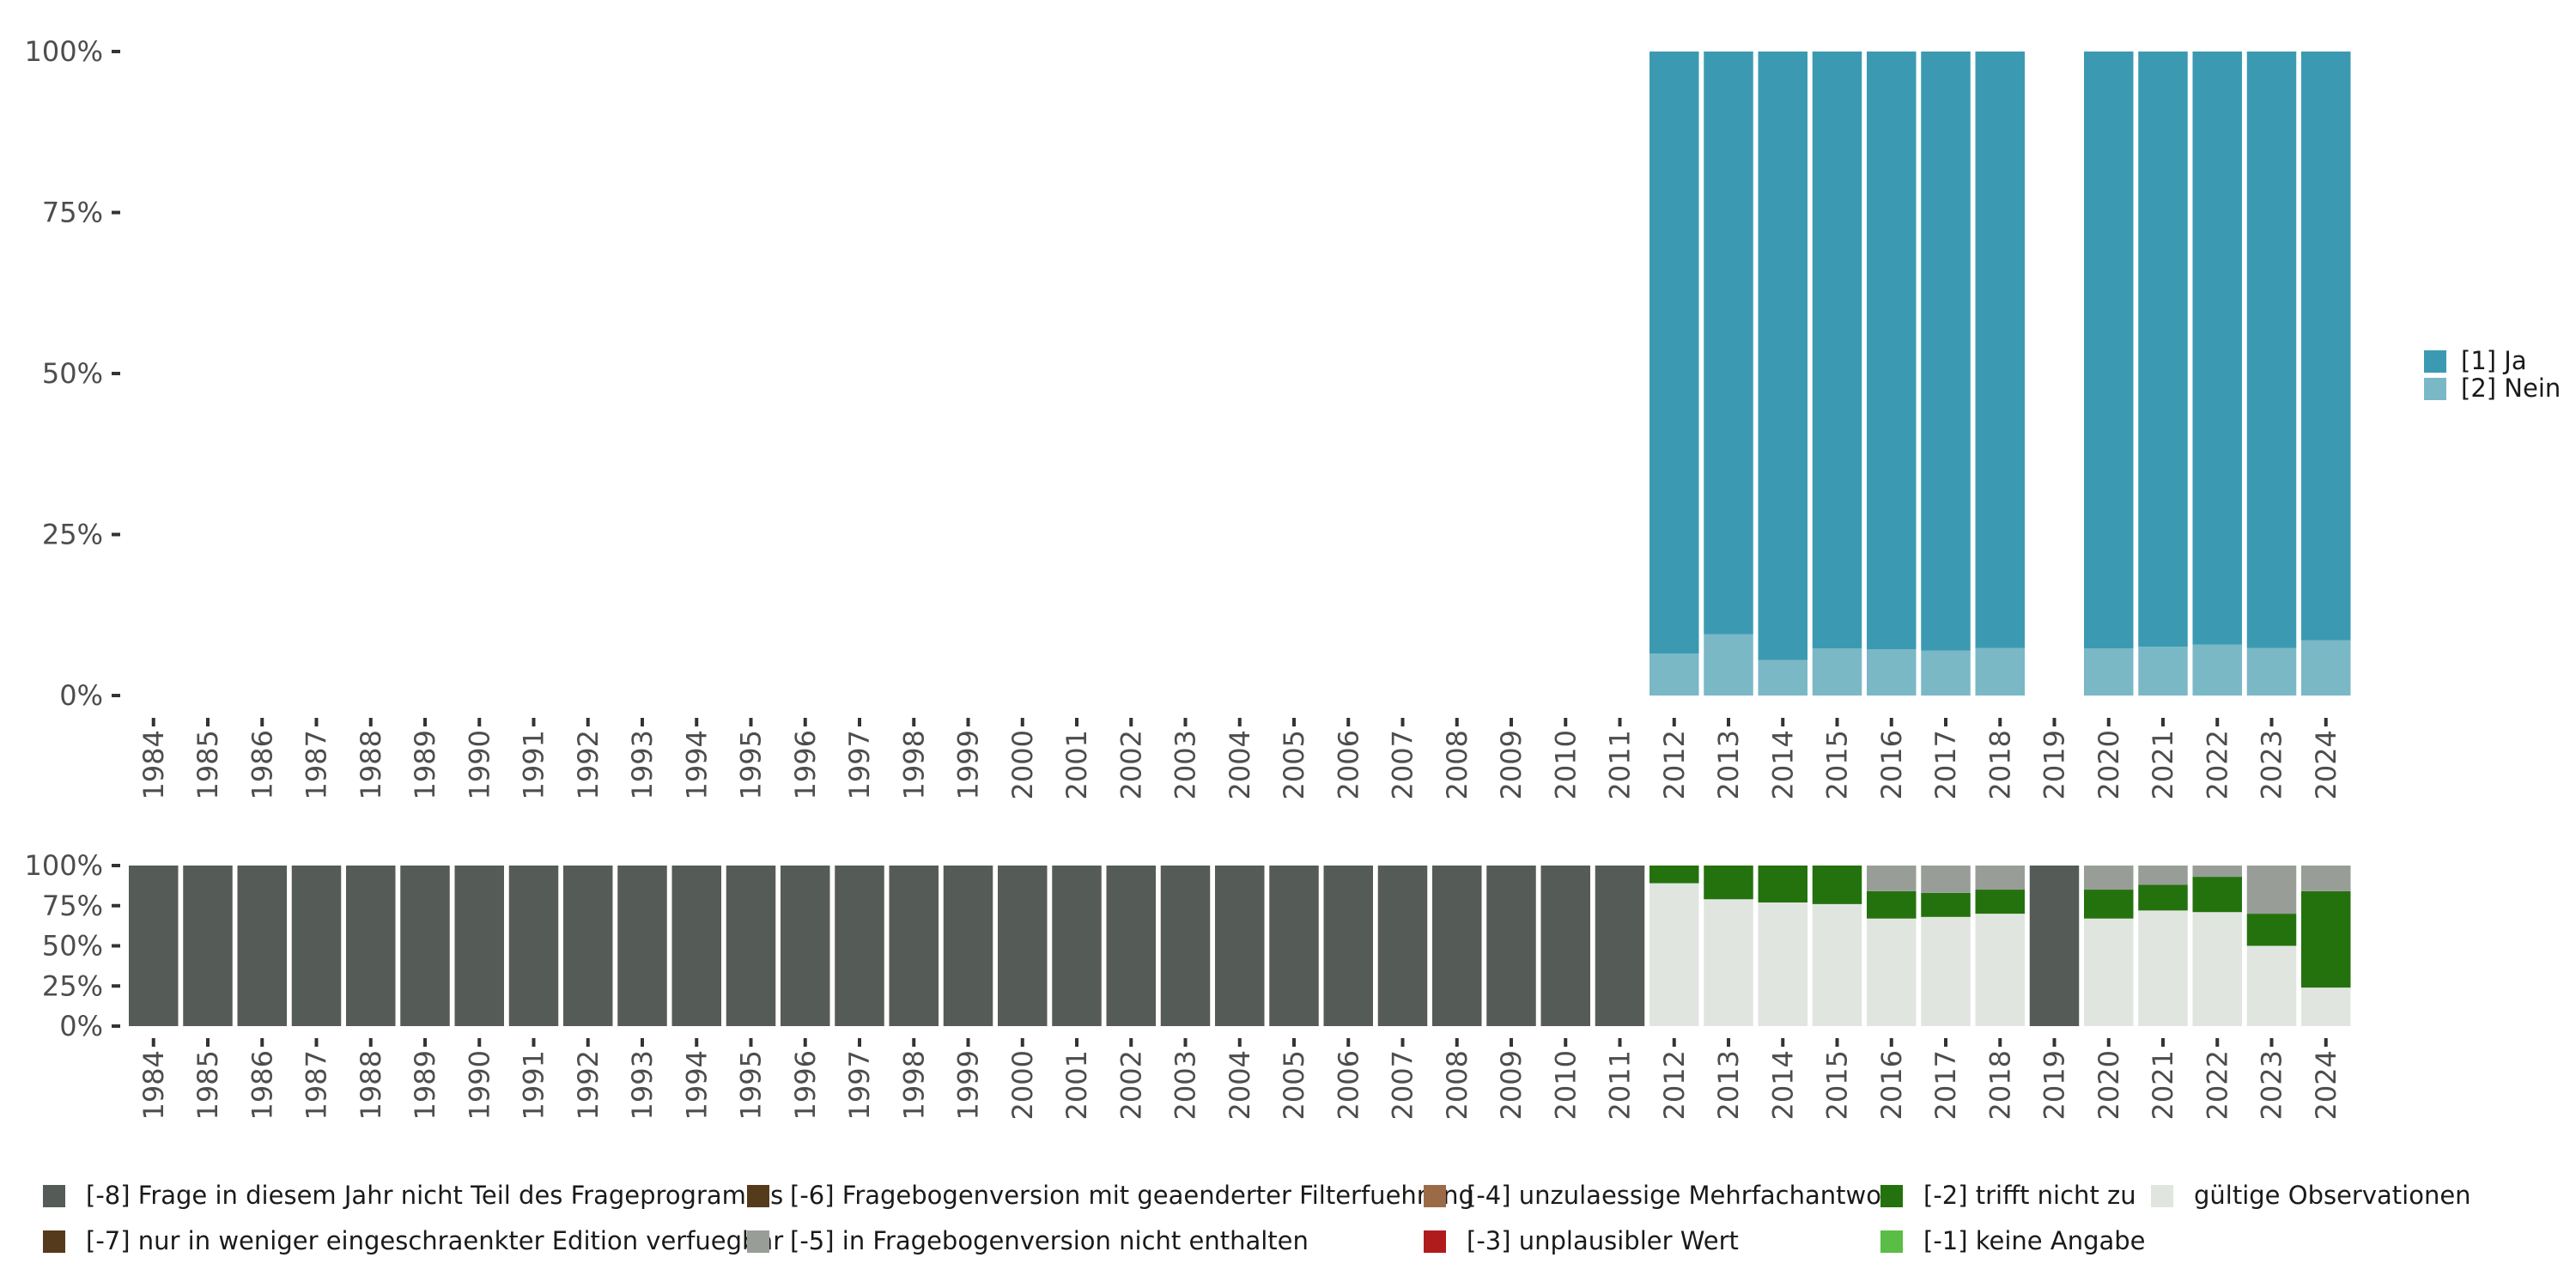  What do you see at coordinates (72, 906) in the screenshot?
I see `bottom-y-tick-label: 75%` at bounding box center [72, 906].